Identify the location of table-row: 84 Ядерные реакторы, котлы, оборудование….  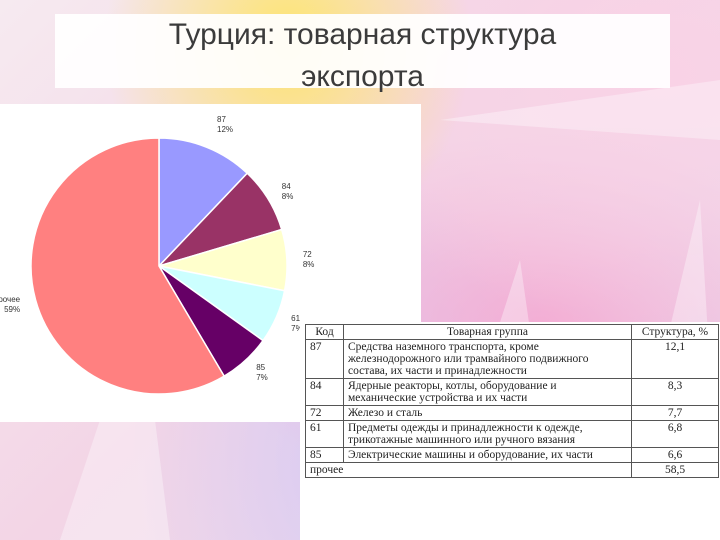
(512, 392).